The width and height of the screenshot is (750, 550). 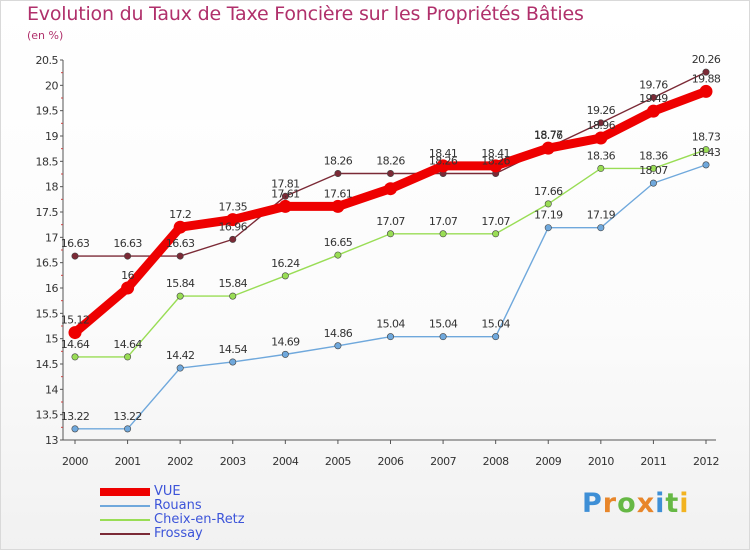 What do you see at coordinates (180, 461) in the screenshot?
I see `x-tick-label: 2002` at bounding box center [180, 461].